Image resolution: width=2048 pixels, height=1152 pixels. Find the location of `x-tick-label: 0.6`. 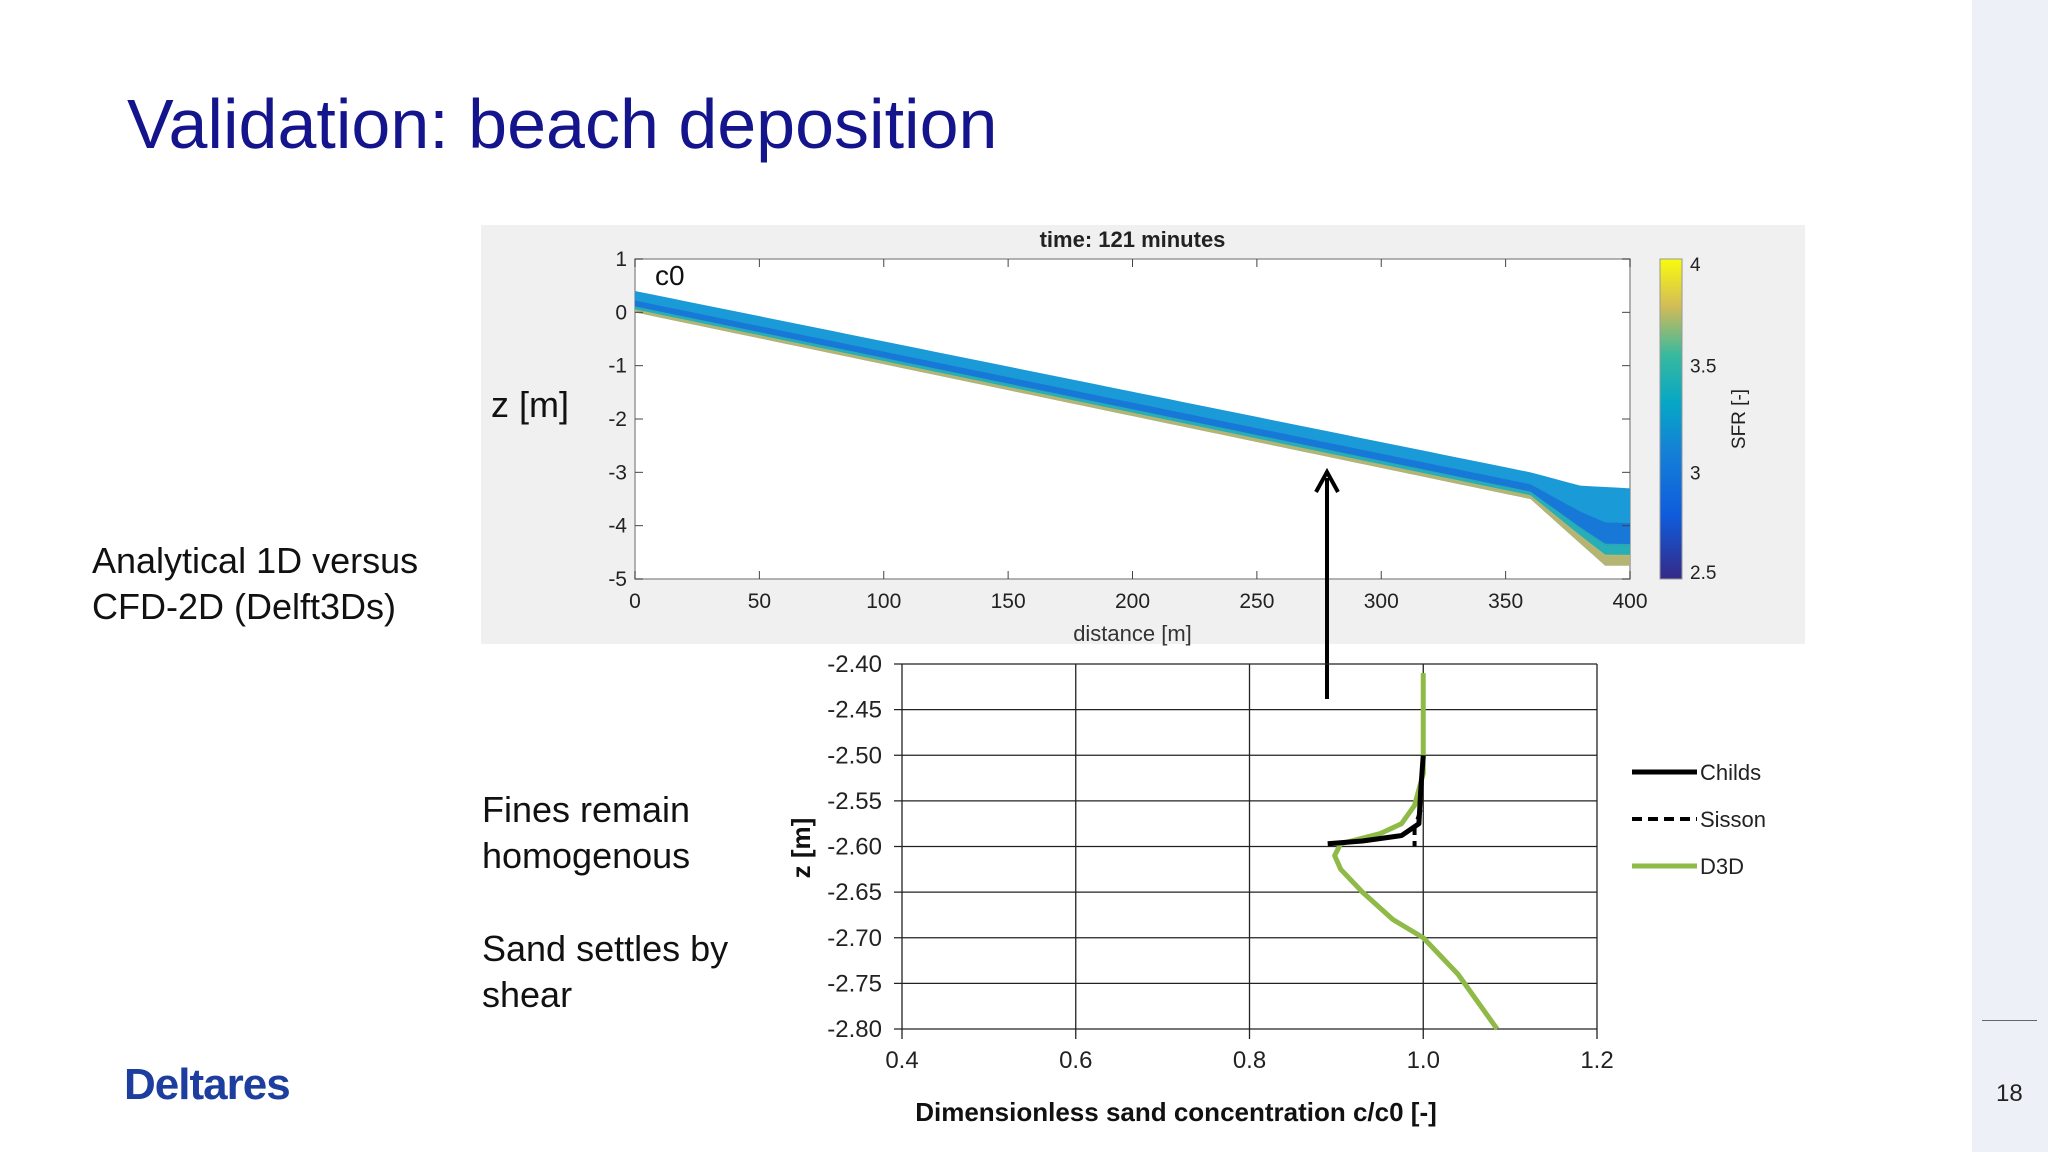

x-tick-label: 0.6 is located at coordinates (1075, 1060).